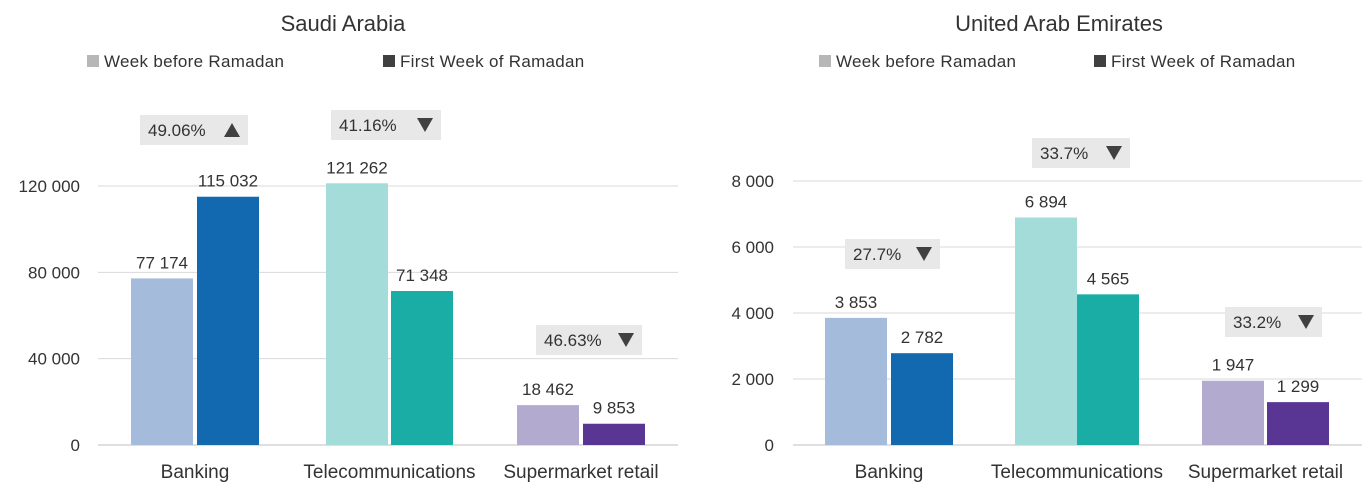  Describe the element at coordinates (49, 186) in the screenshot. I see `y-tick-label: 120 000` at that location.